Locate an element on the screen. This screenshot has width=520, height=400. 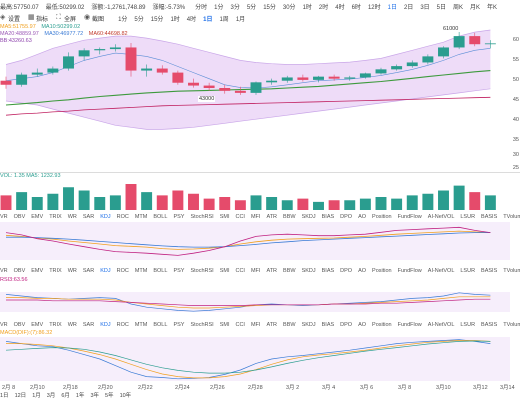
toolbar-timeframe: 1周 is located at coordinates (224, 19).